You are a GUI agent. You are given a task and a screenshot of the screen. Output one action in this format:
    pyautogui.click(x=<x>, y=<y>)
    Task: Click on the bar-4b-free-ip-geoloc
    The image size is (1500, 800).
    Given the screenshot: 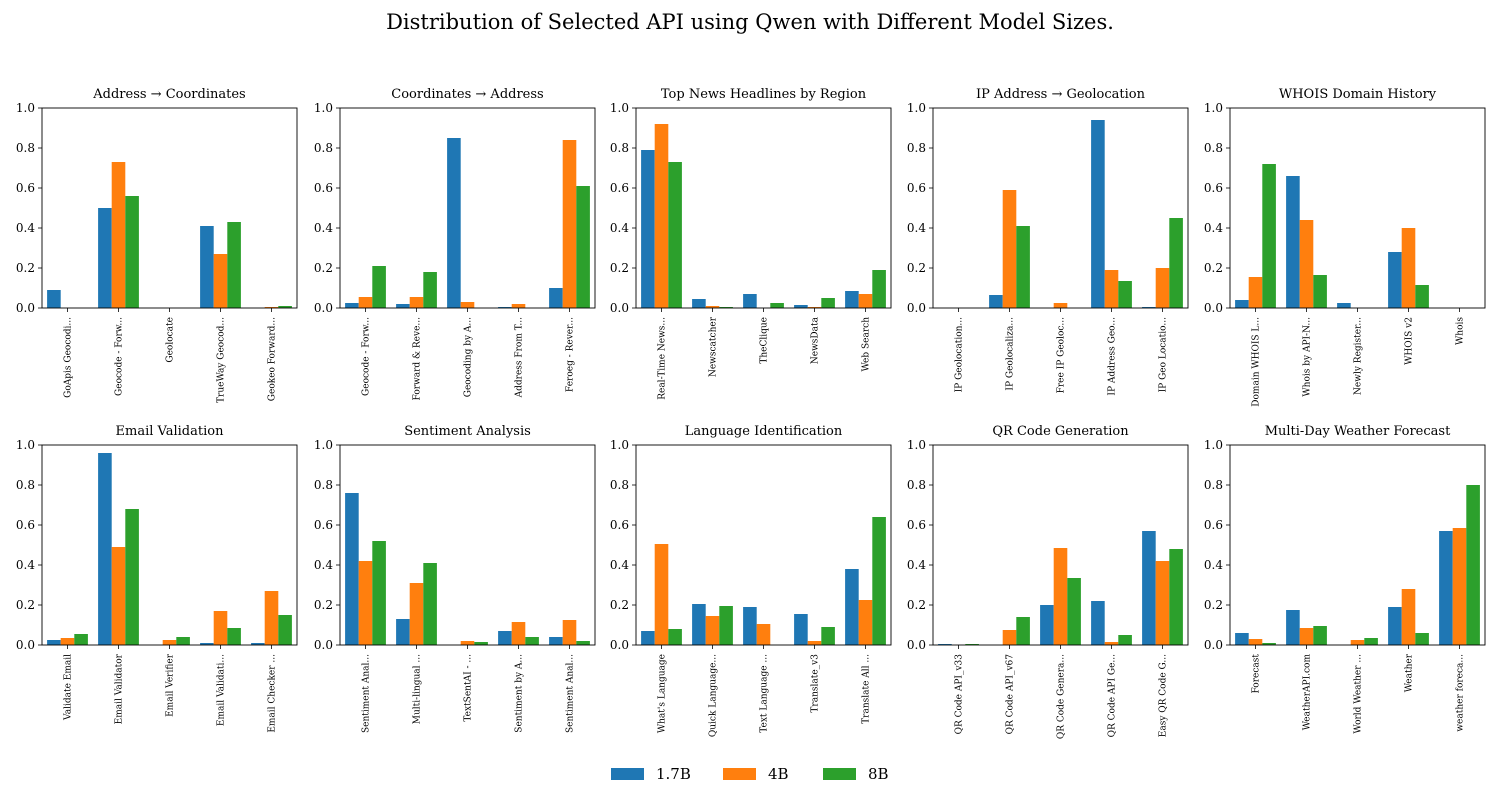 What is the action you would take?
    pyautogui.click(x=1060, y=305)
    